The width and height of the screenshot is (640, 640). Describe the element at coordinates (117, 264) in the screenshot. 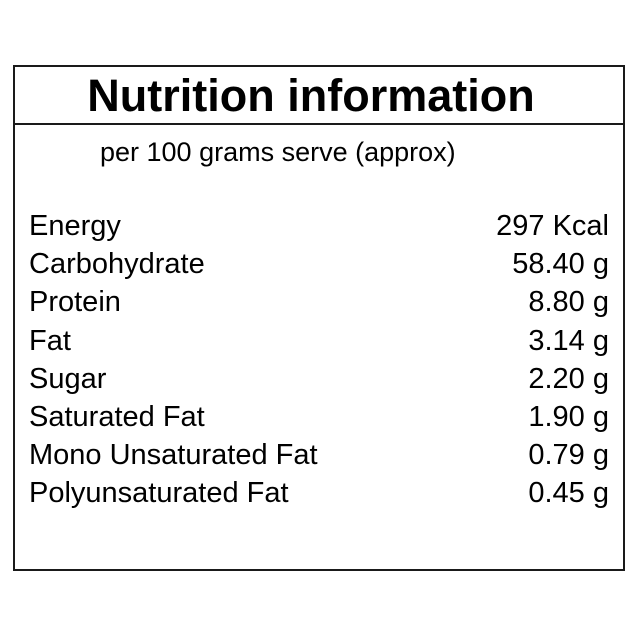

I see `nutrient-name: Carbohydrate` at that location.